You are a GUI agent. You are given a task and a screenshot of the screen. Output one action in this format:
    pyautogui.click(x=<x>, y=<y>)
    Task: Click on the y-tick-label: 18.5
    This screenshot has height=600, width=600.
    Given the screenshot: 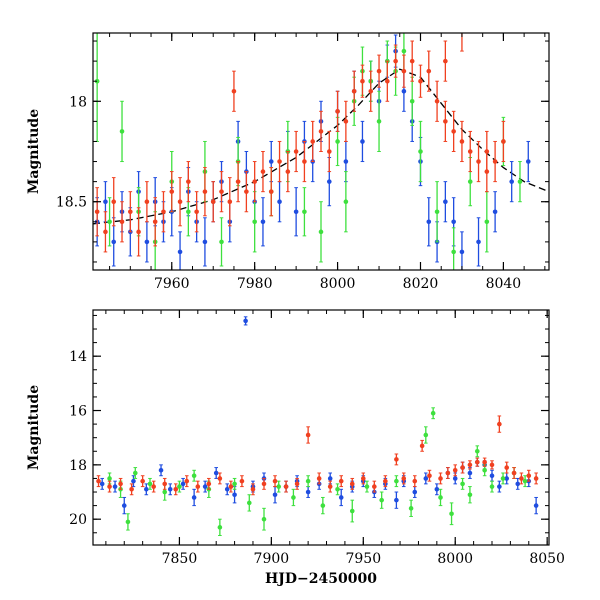 What is the action you would take?
    pyautogui.click(x=71, y=203)
    